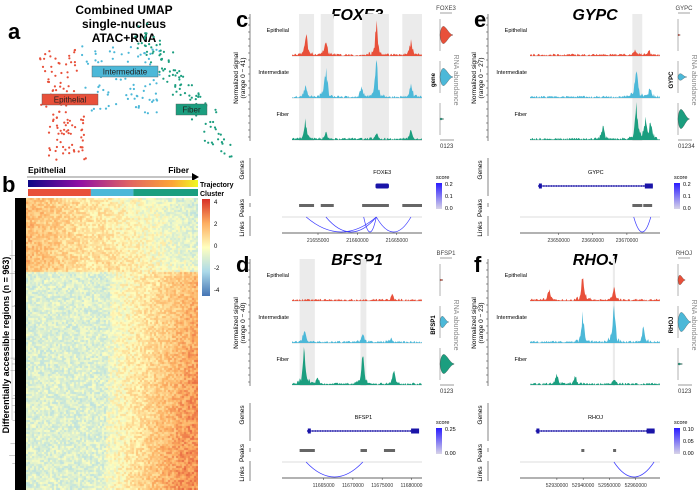 The height and width of the screenshot is (493, 700). What do you see at coordinates (278, 31) in the screenshot?
I see `track-label-epithelial: Epithelial` at bounding box center [278, 31].